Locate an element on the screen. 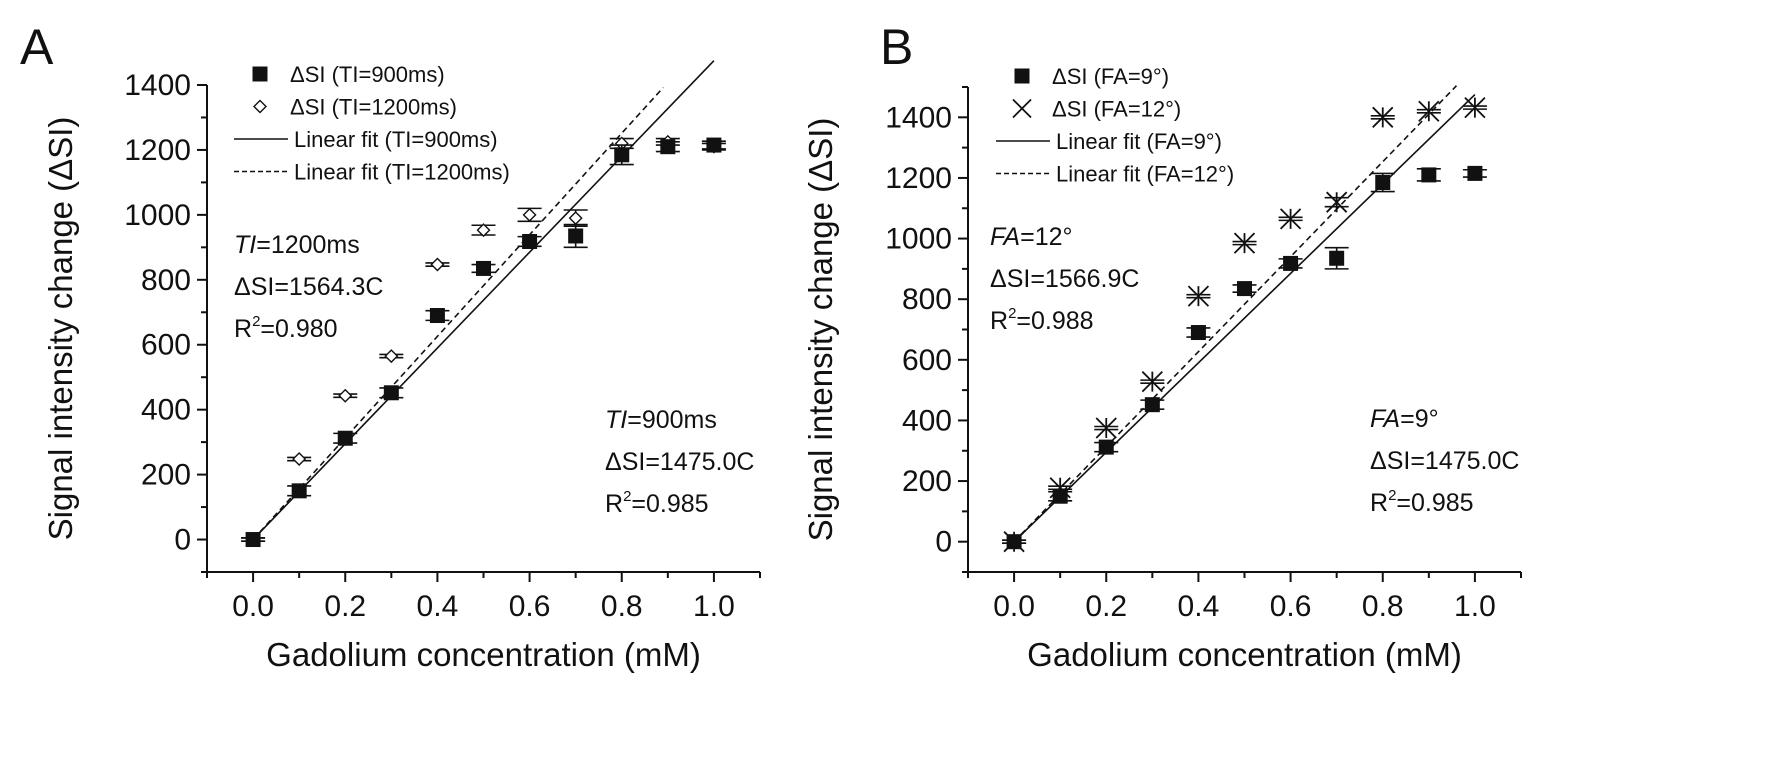 Image resolution: width=1772 pixels, height=782 pixels. legend-label: ΔSI (TI=900ms) is located at coordinates (367, 74).